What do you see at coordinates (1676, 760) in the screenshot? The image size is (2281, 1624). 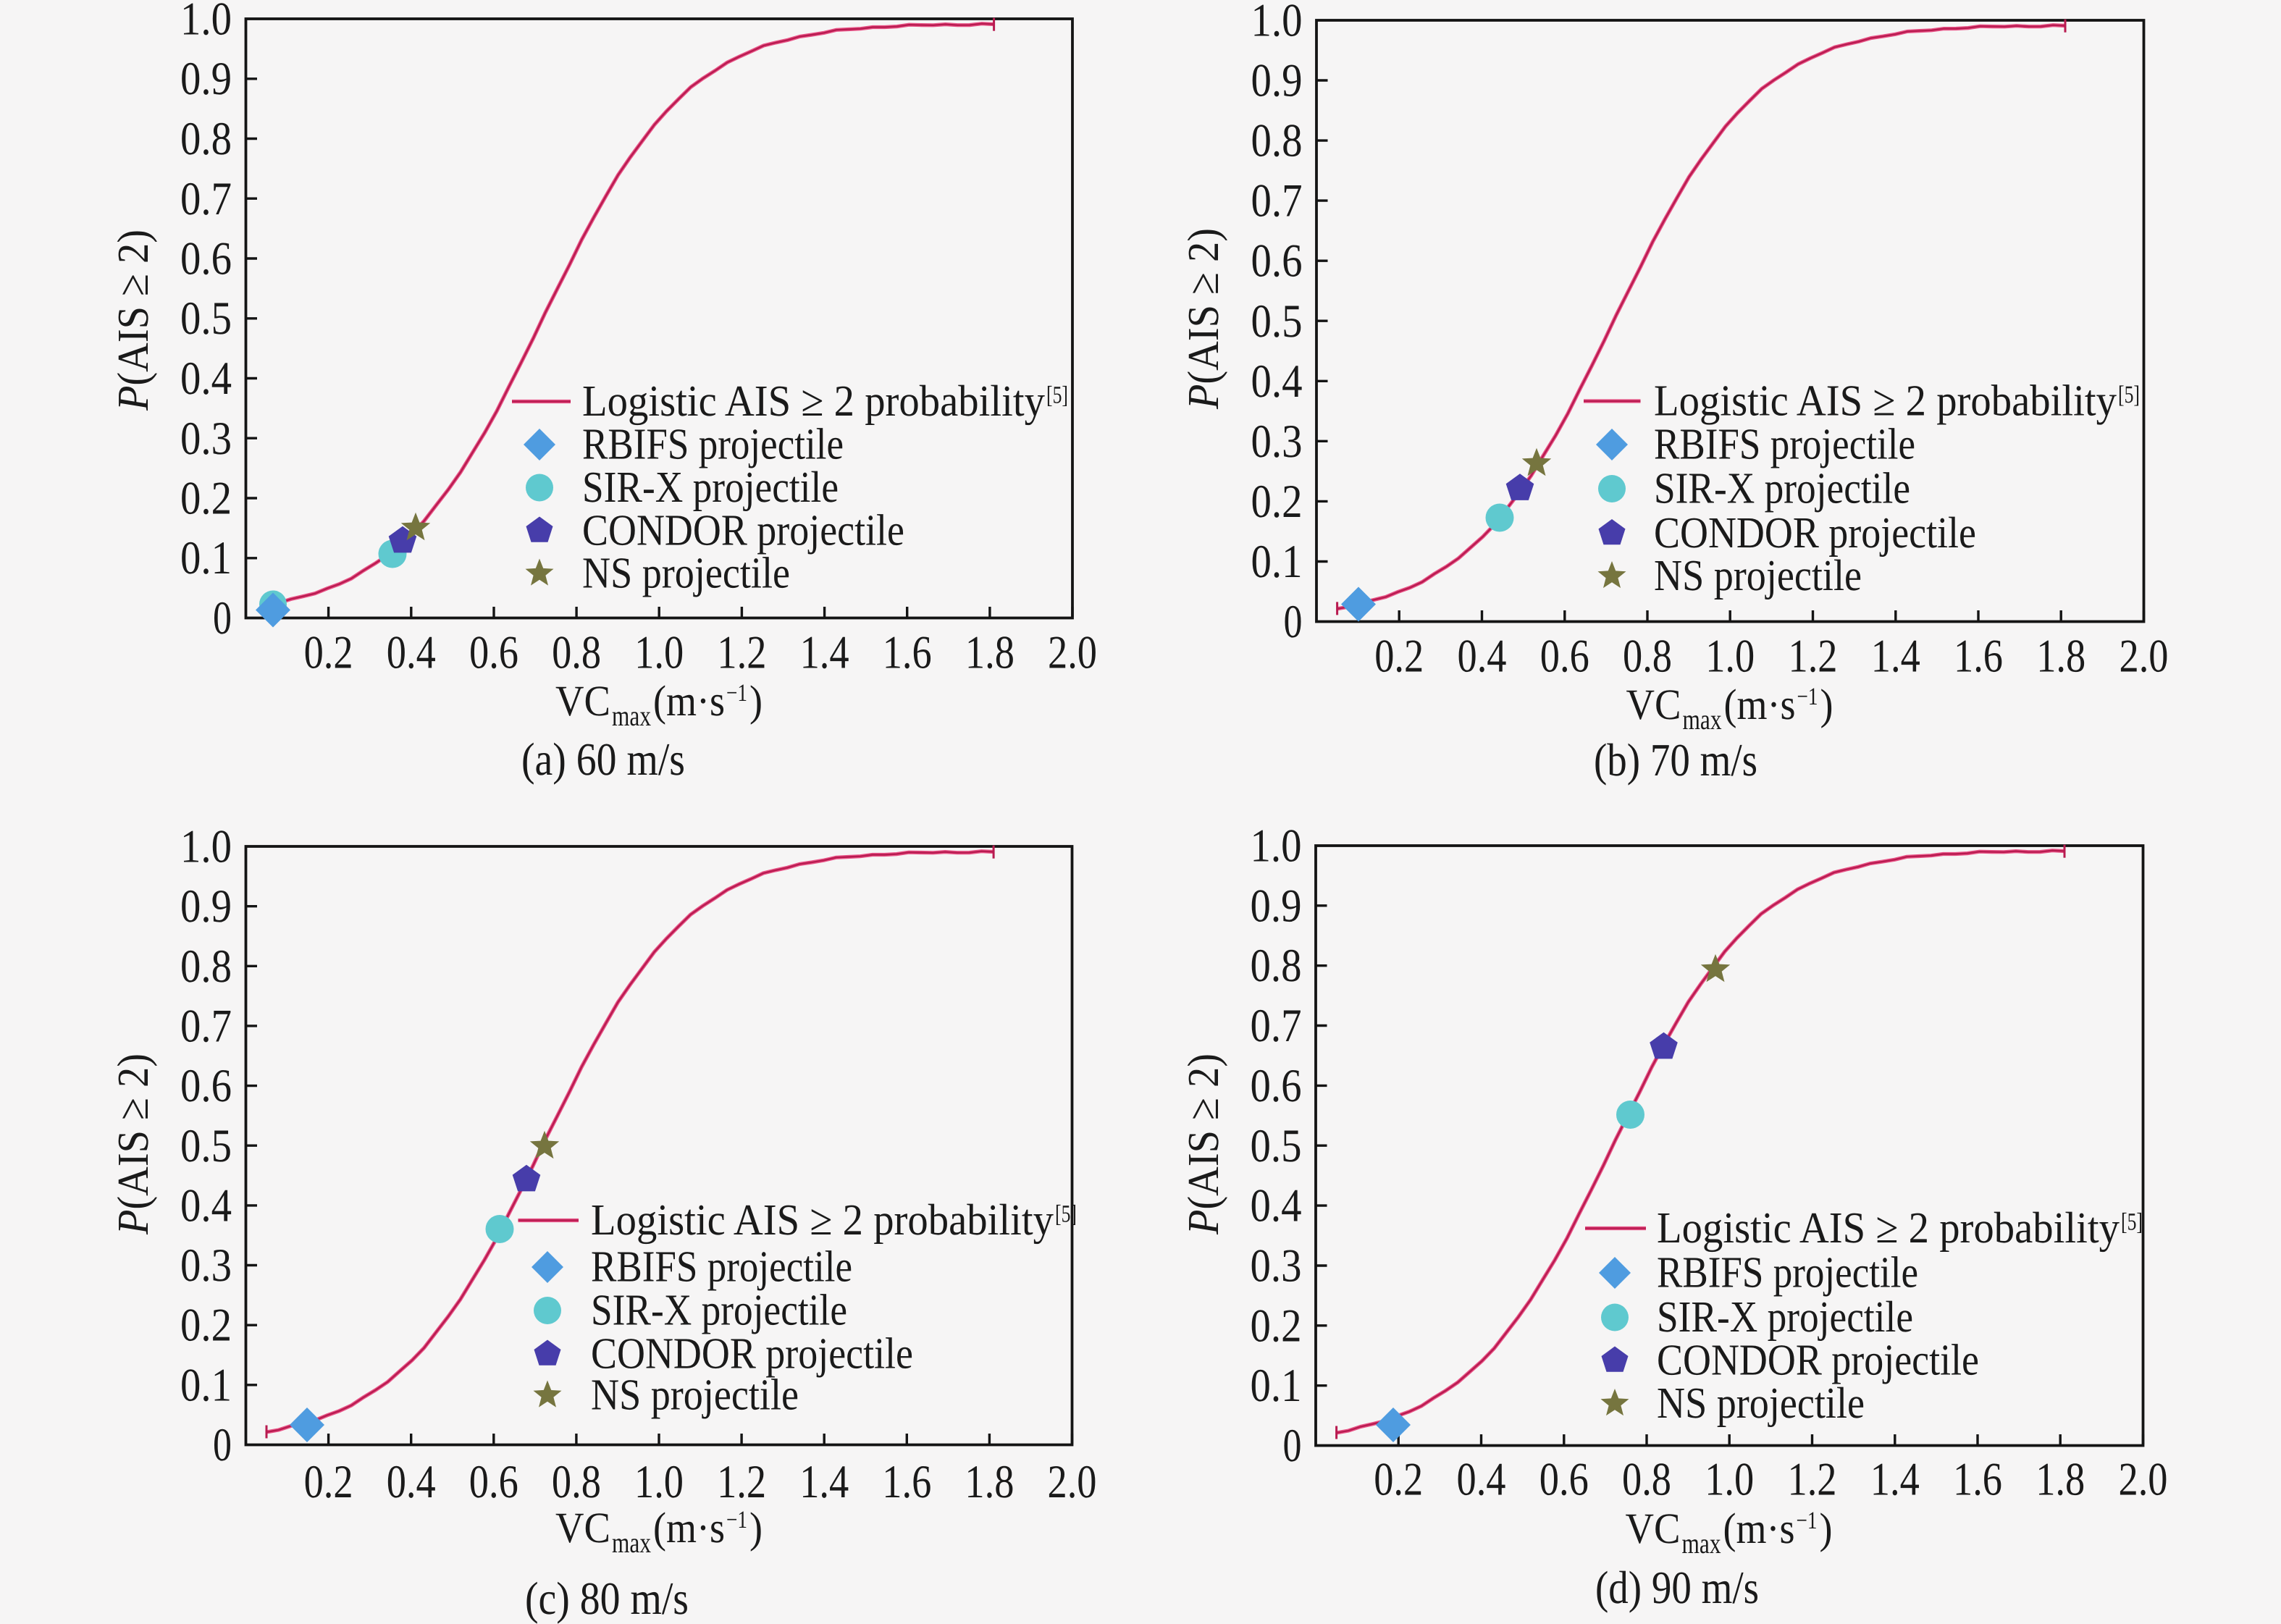 I see `svg-text: (b) 70 m/s` at bounding box center [1676, 760].